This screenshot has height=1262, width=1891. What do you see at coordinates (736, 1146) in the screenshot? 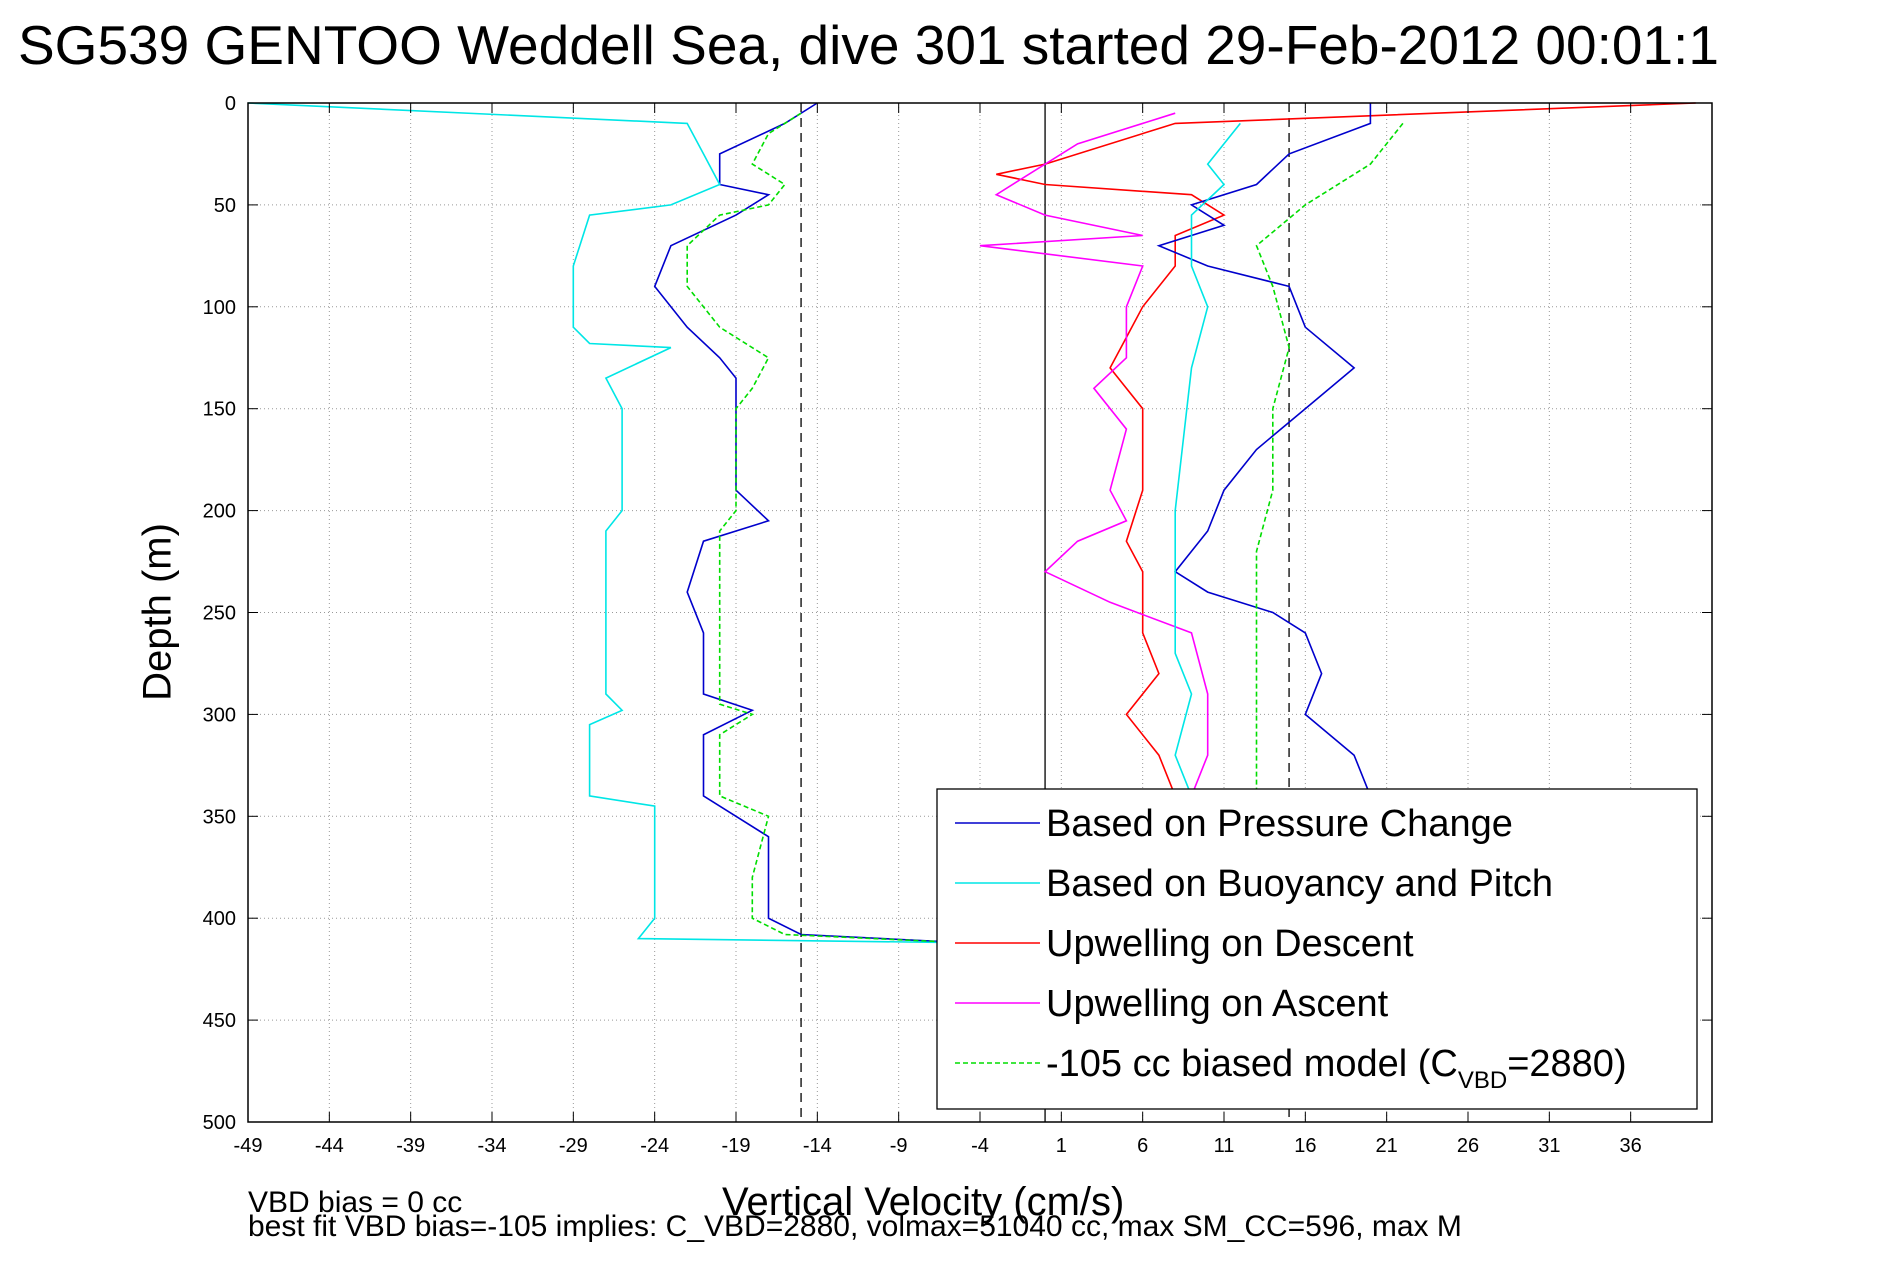
I see `x-tick-label: -19` at bounding box center [736, 1146].